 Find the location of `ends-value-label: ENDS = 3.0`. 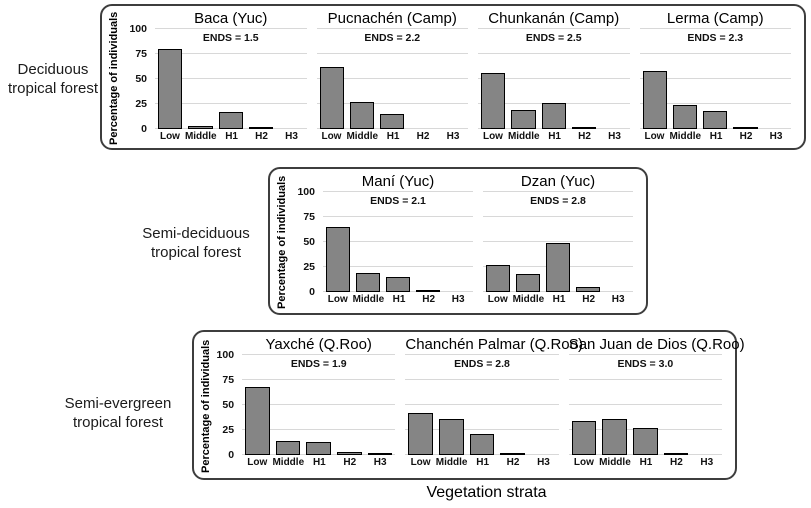

ends-value-label: ENDS = 3.0 is located at coordinates (645, 364).